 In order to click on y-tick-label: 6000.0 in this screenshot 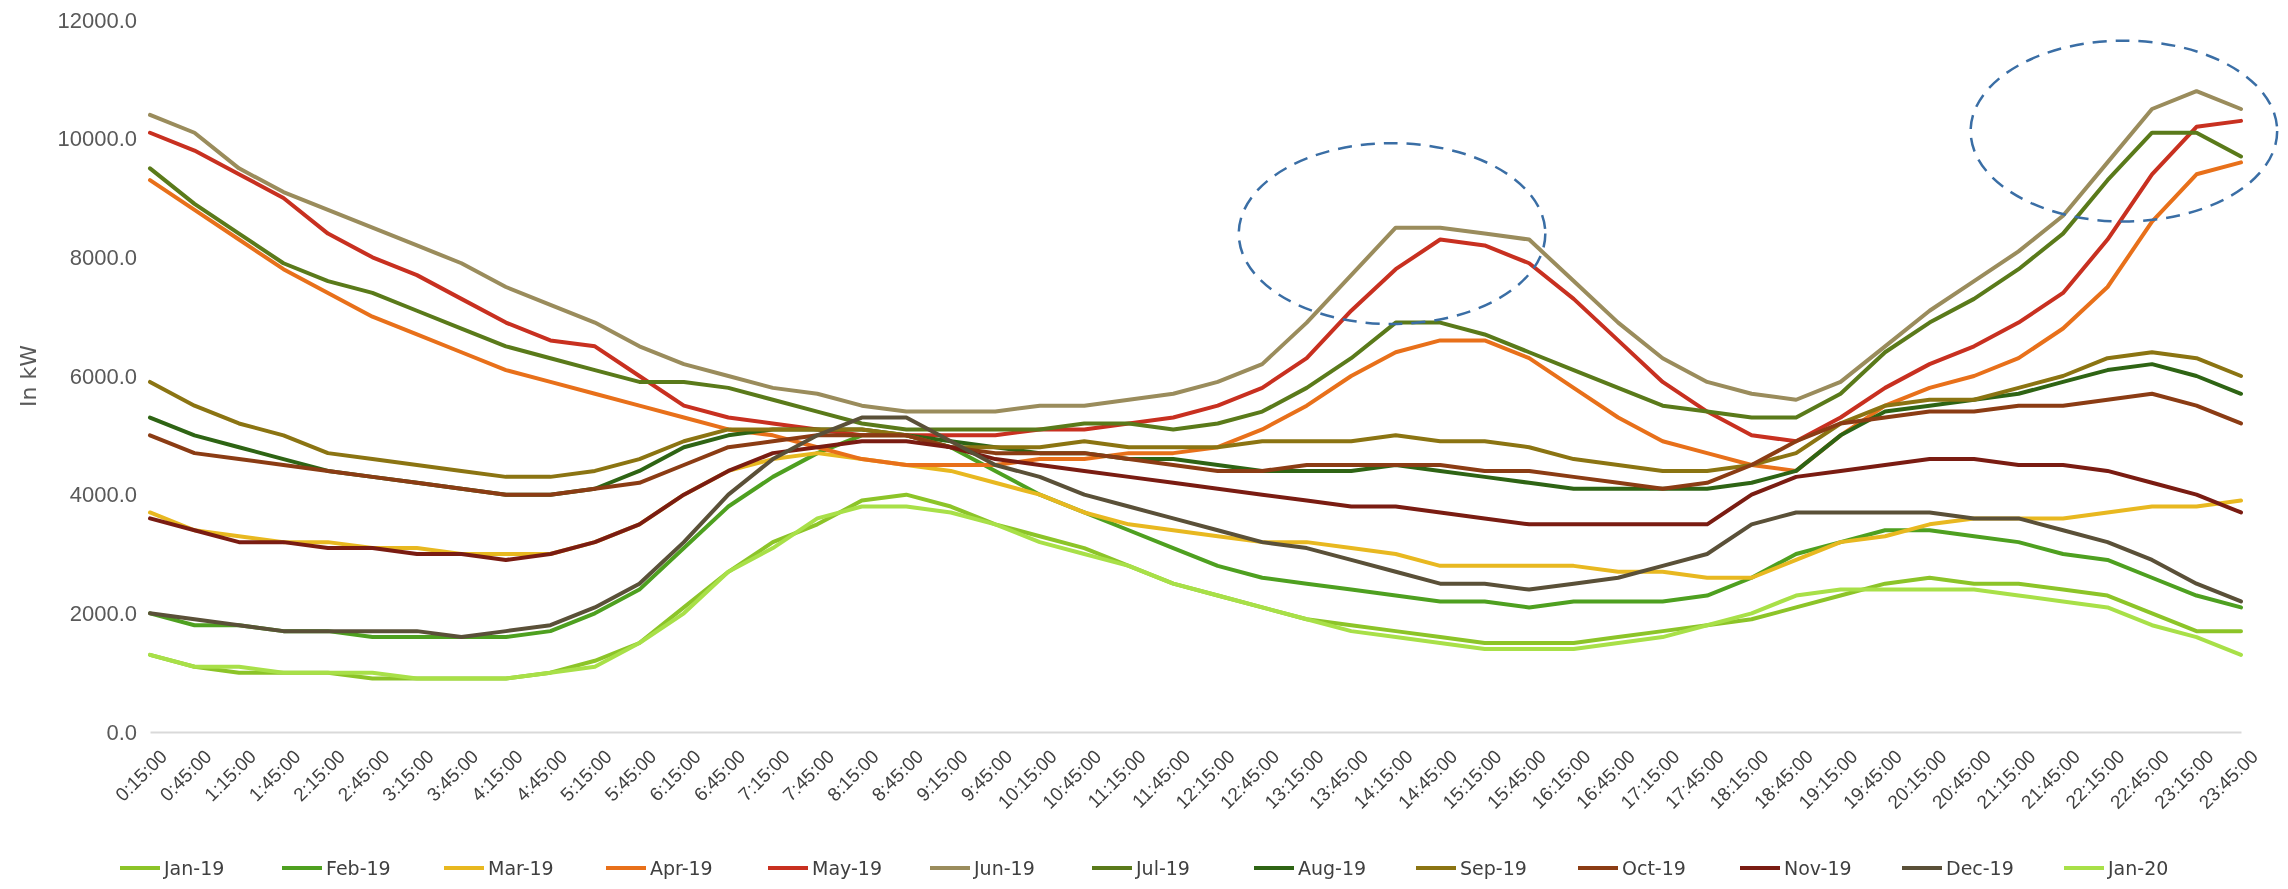, I will do `click(103, 376)`.